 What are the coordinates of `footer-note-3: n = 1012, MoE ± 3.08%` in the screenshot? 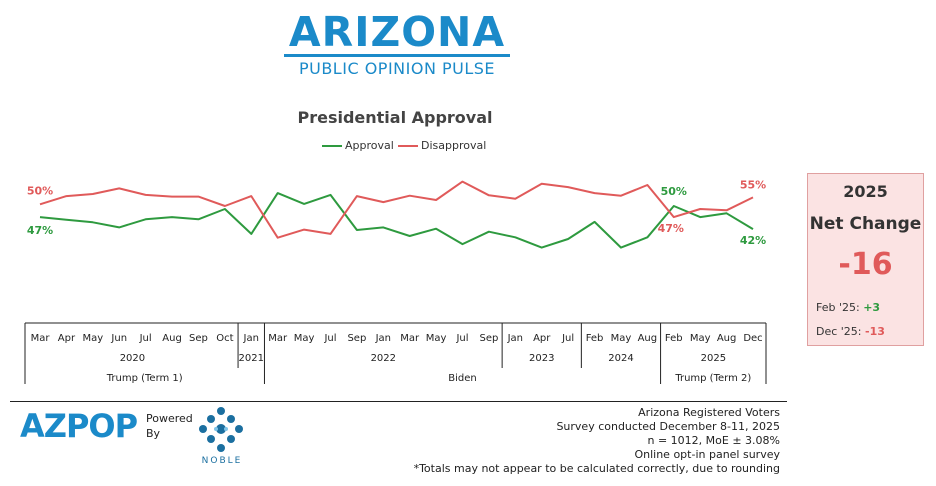 It's located at (714, 440).